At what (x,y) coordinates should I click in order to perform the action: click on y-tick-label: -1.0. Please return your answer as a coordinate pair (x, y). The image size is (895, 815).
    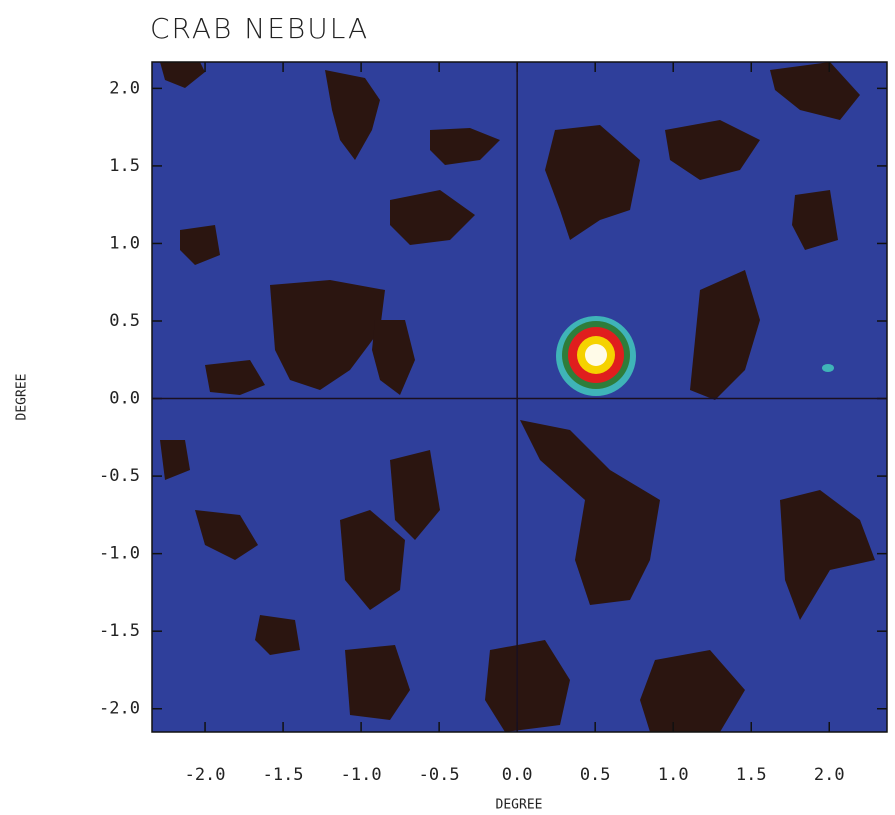
    Looking at the image, I should click on (119, 554).